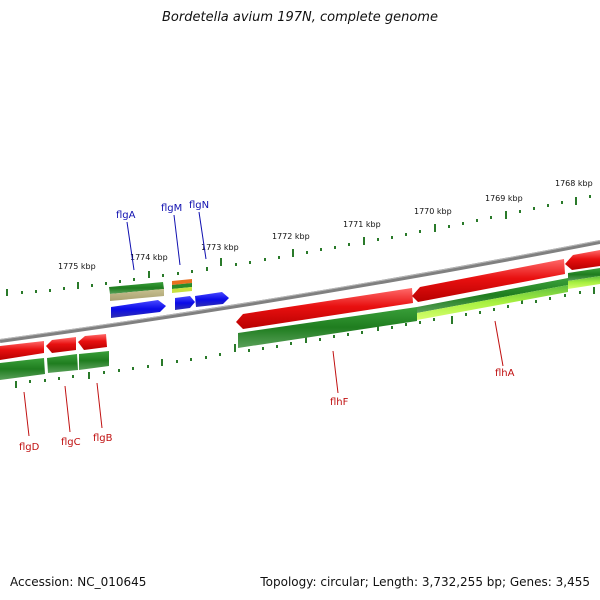 The image size is (600, 600). What do you see at coordinates (339, 402) in the screenshot?
I see `gene-label-flhF: flhF` at bounding box center [339, 402].